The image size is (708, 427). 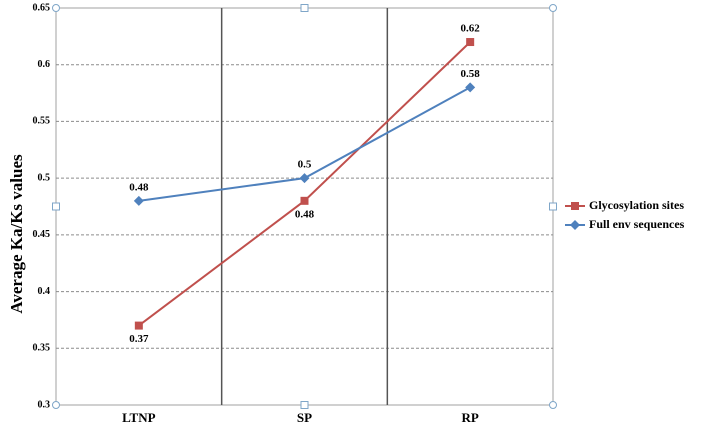 I want to click on y-tick-label: 0.6, so click(x=44, y=64).